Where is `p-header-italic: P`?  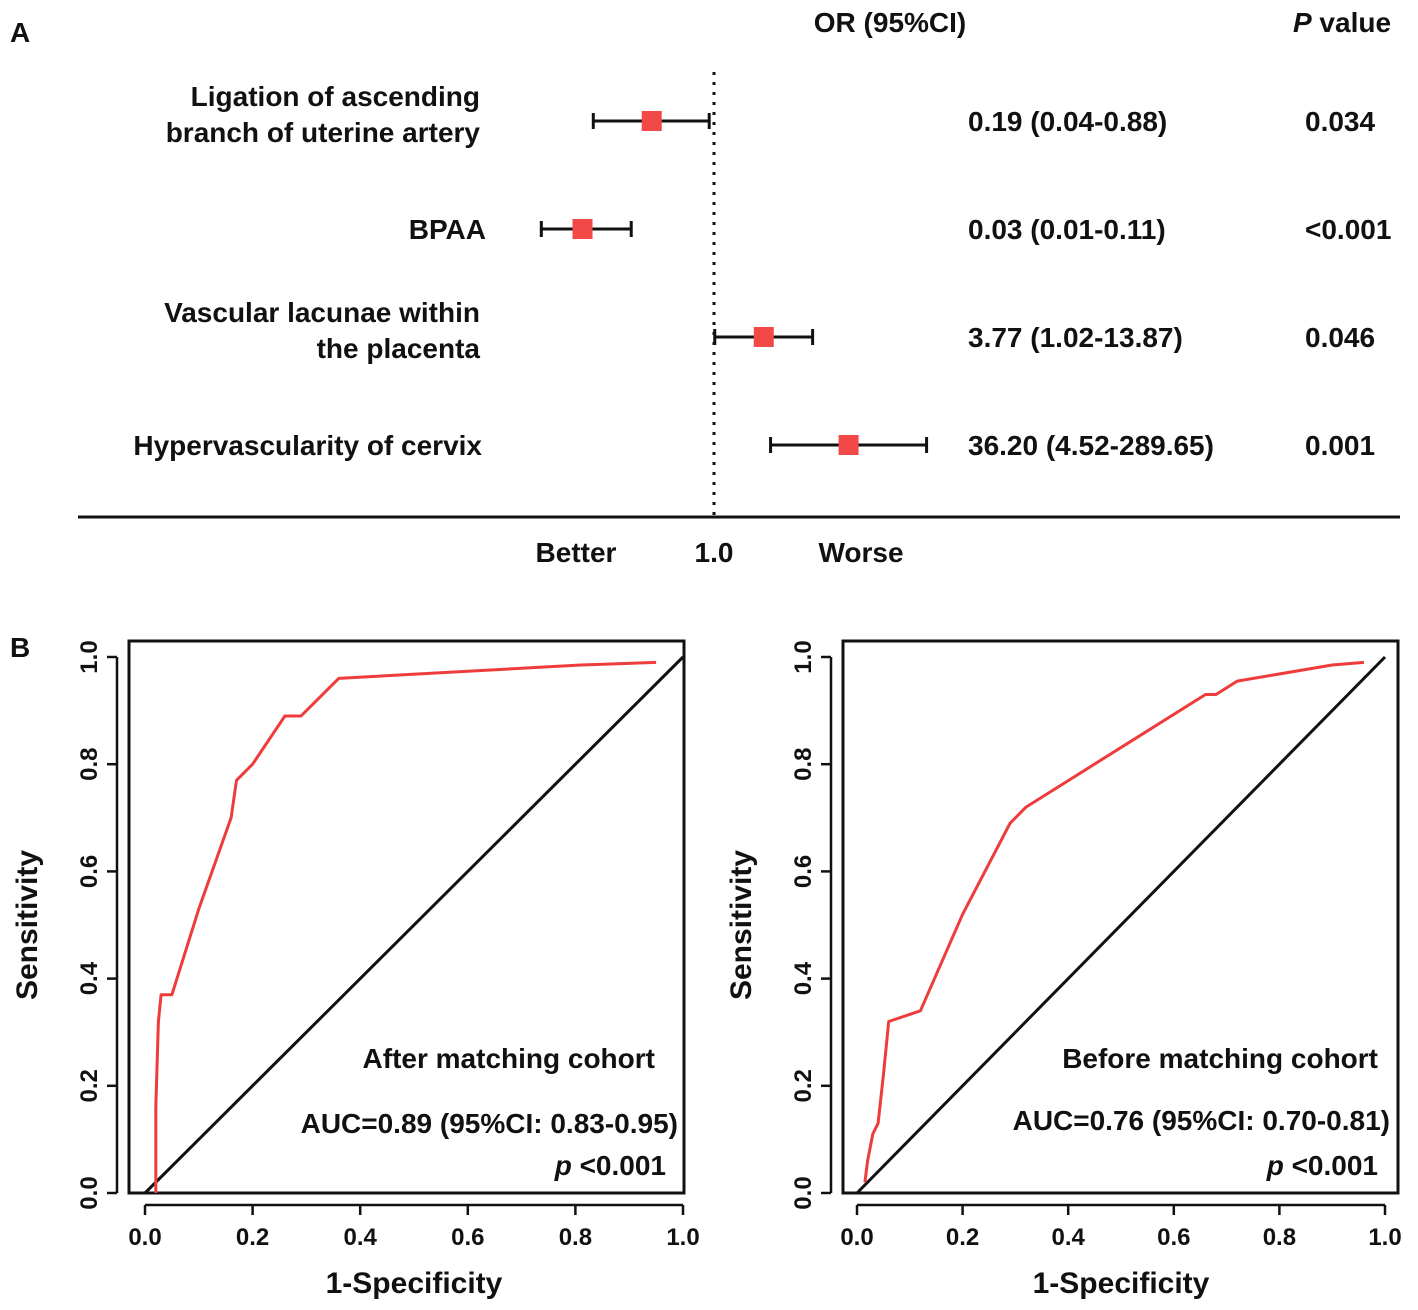 p-header-italic: P is located at coordinates (1302, 22).